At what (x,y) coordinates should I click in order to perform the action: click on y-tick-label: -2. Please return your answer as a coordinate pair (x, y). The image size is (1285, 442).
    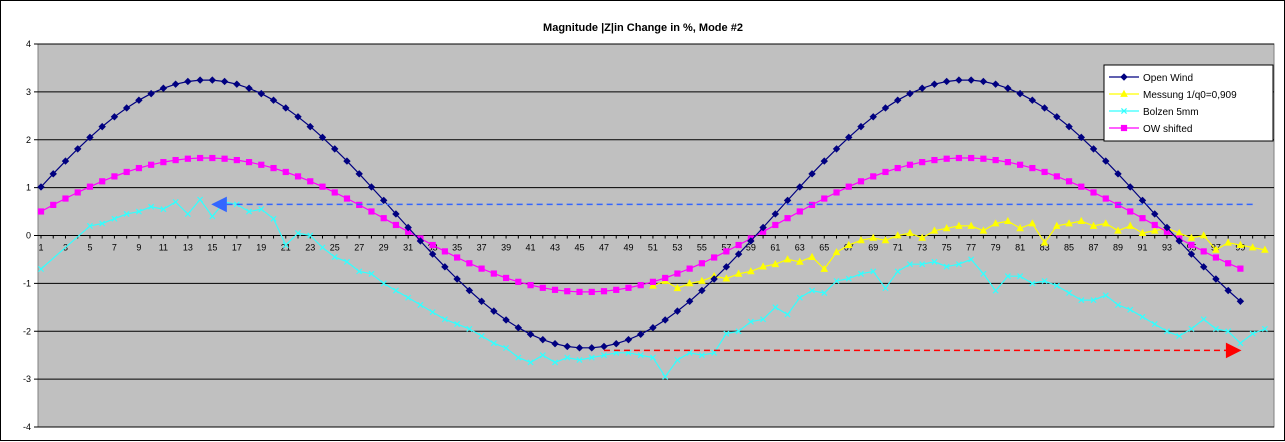
    Looking at the image, I should click on (27, 331).